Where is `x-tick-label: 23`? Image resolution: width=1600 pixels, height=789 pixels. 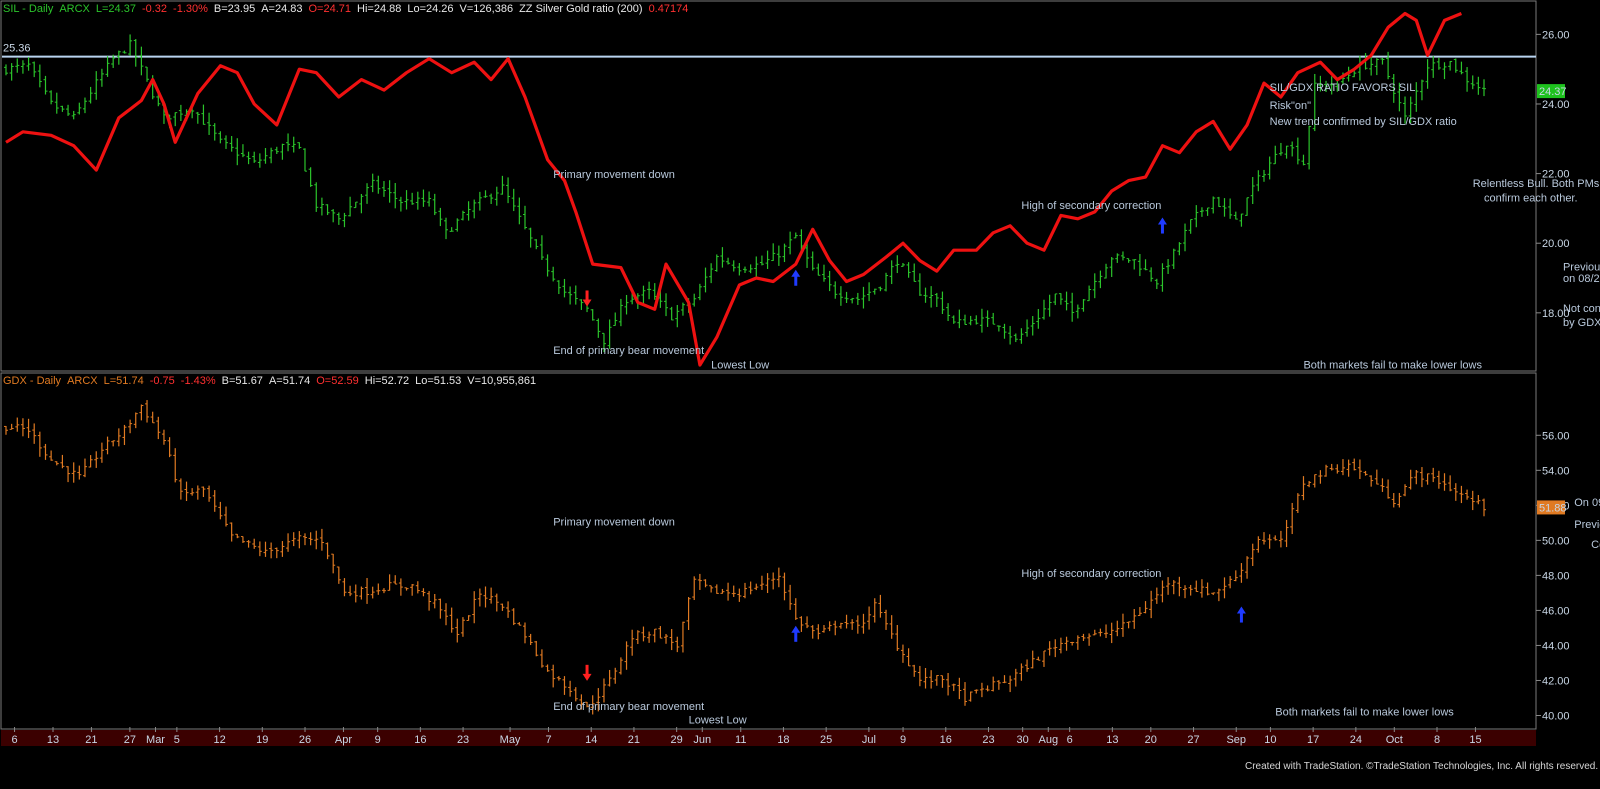
x-tick-label: 23 is located at coordinates (463, 740).